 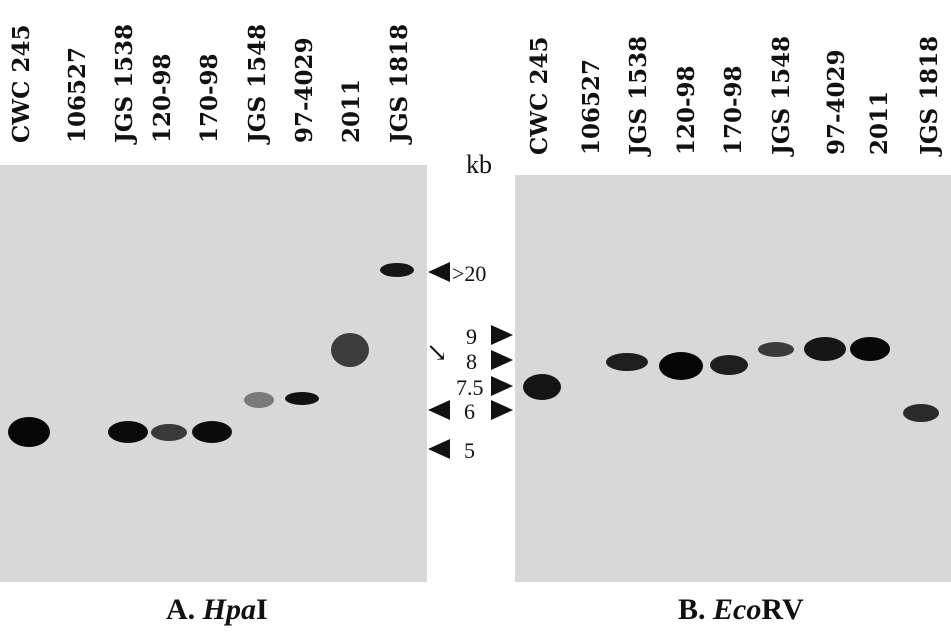 I want to click on diagonal-arrow-icon: ↘, so click(x=437, y=352).